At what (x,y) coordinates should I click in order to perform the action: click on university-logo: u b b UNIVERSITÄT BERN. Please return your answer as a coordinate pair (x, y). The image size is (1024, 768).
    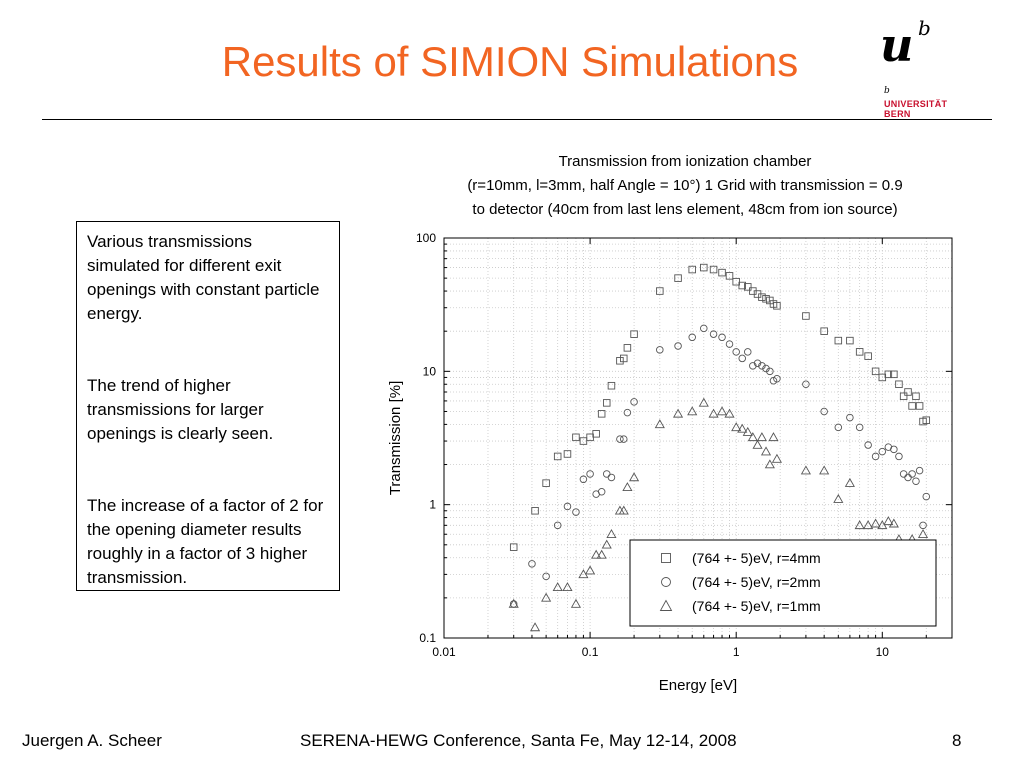
    Looking at the image, I should click on (935, 69).